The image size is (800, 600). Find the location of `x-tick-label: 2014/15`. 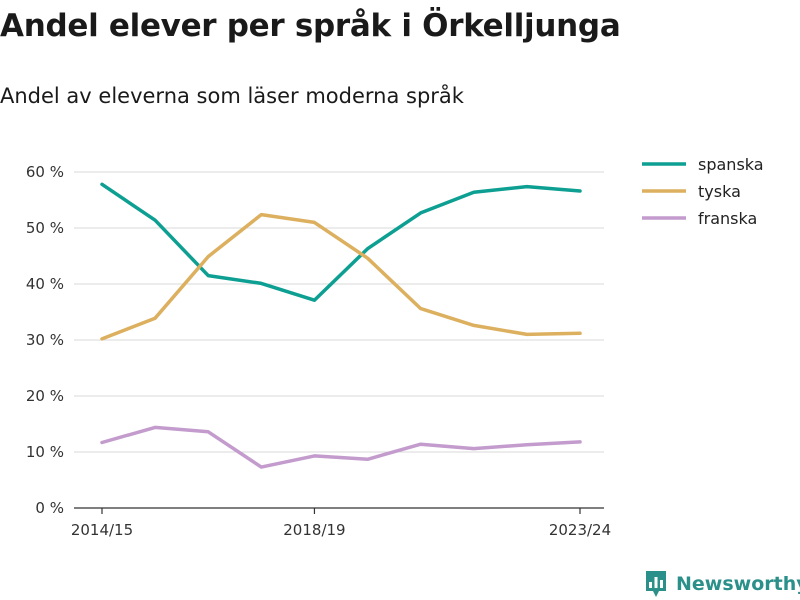

x-tick-label: 2014/15 is located at coordinates (102, 530).